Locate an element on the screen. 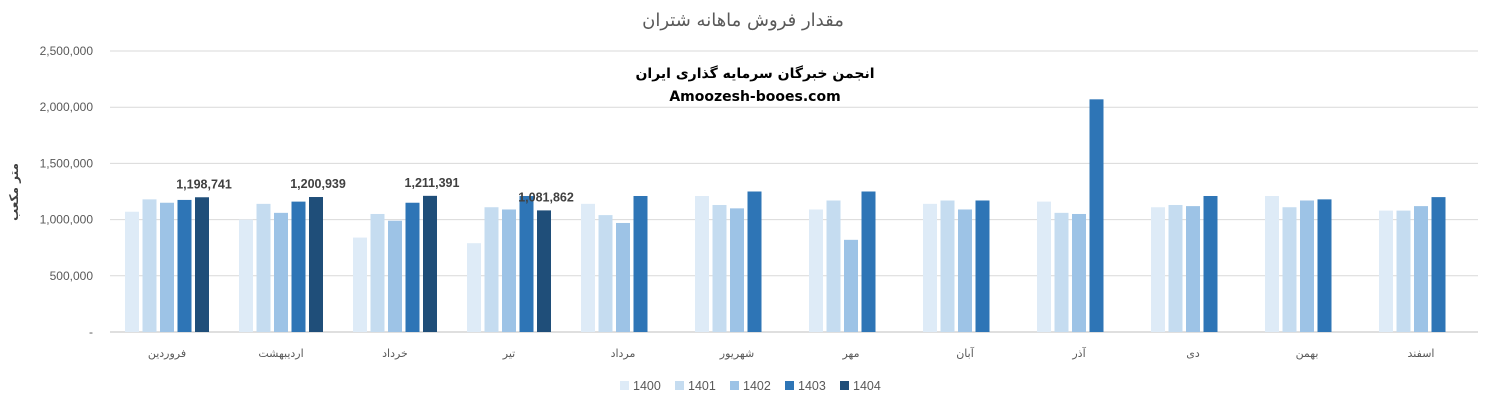 This screenshot has height=407, width=1487. x-category-label: آبان is located at coordinates (965, 353).